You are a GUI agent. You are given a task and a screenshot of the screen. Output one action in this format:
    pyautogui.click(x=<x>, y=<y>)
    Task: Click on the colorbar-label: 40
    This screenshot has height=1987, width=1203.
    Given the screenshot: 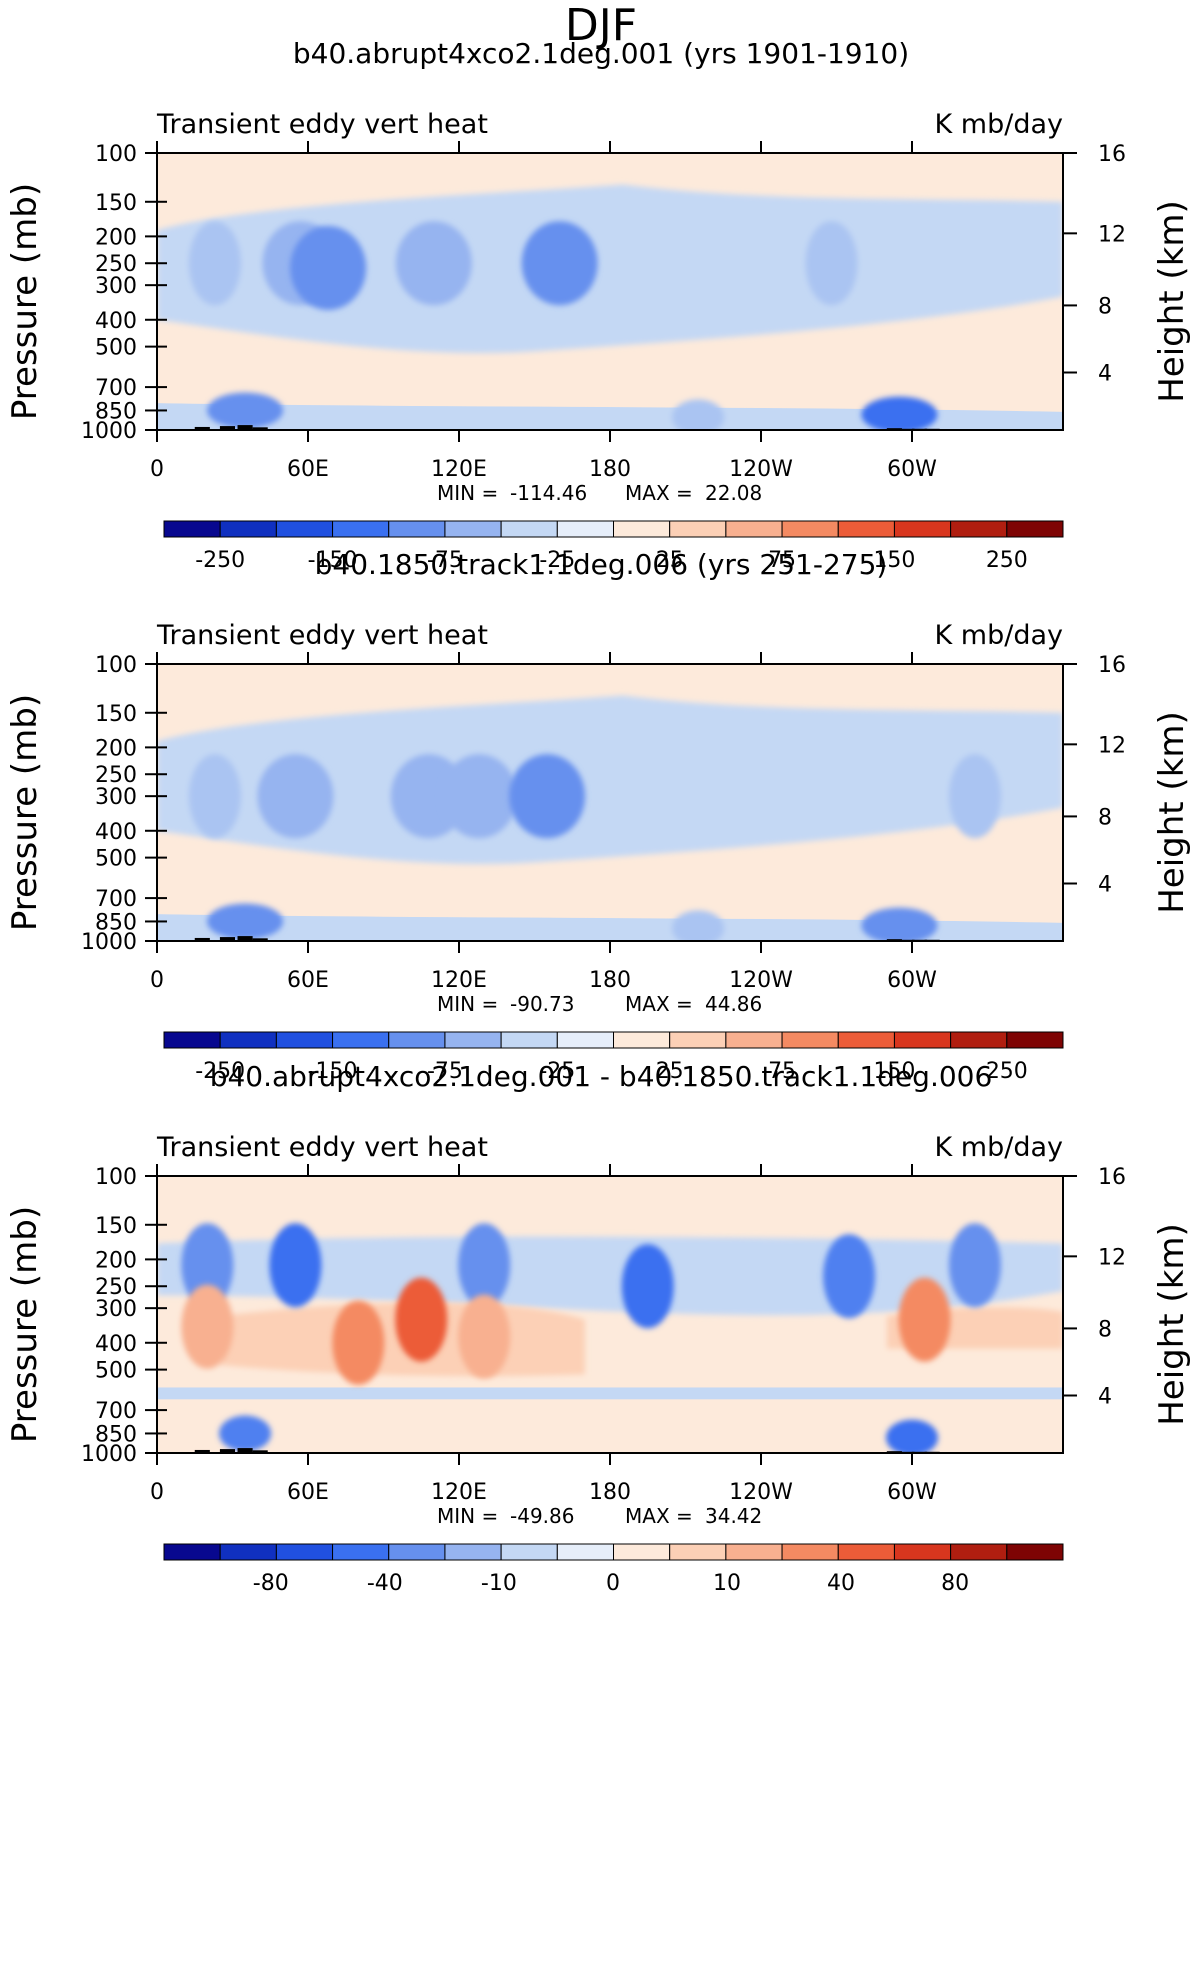 What is the action you would take?
    pyautogui.click(x=841, y=1583)
    